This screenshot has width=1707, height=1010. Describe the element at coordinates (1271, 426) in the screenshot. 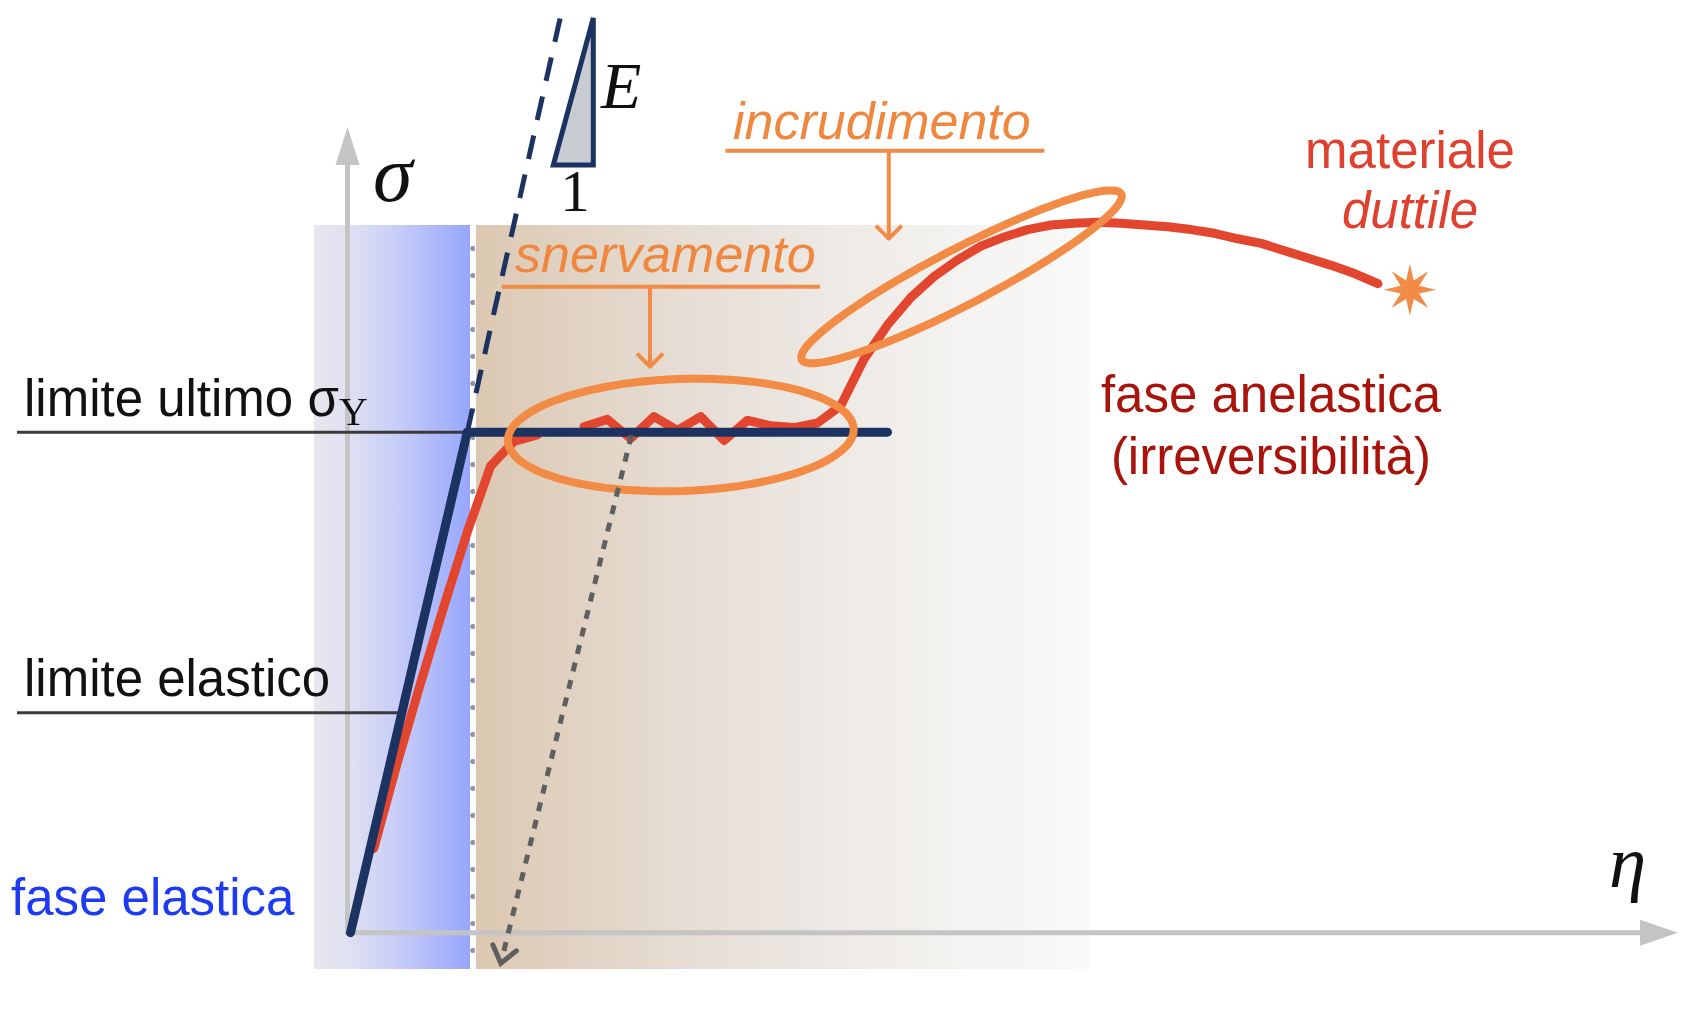

I see `annotation: fase anelastica (irreversibilità)` at that location.